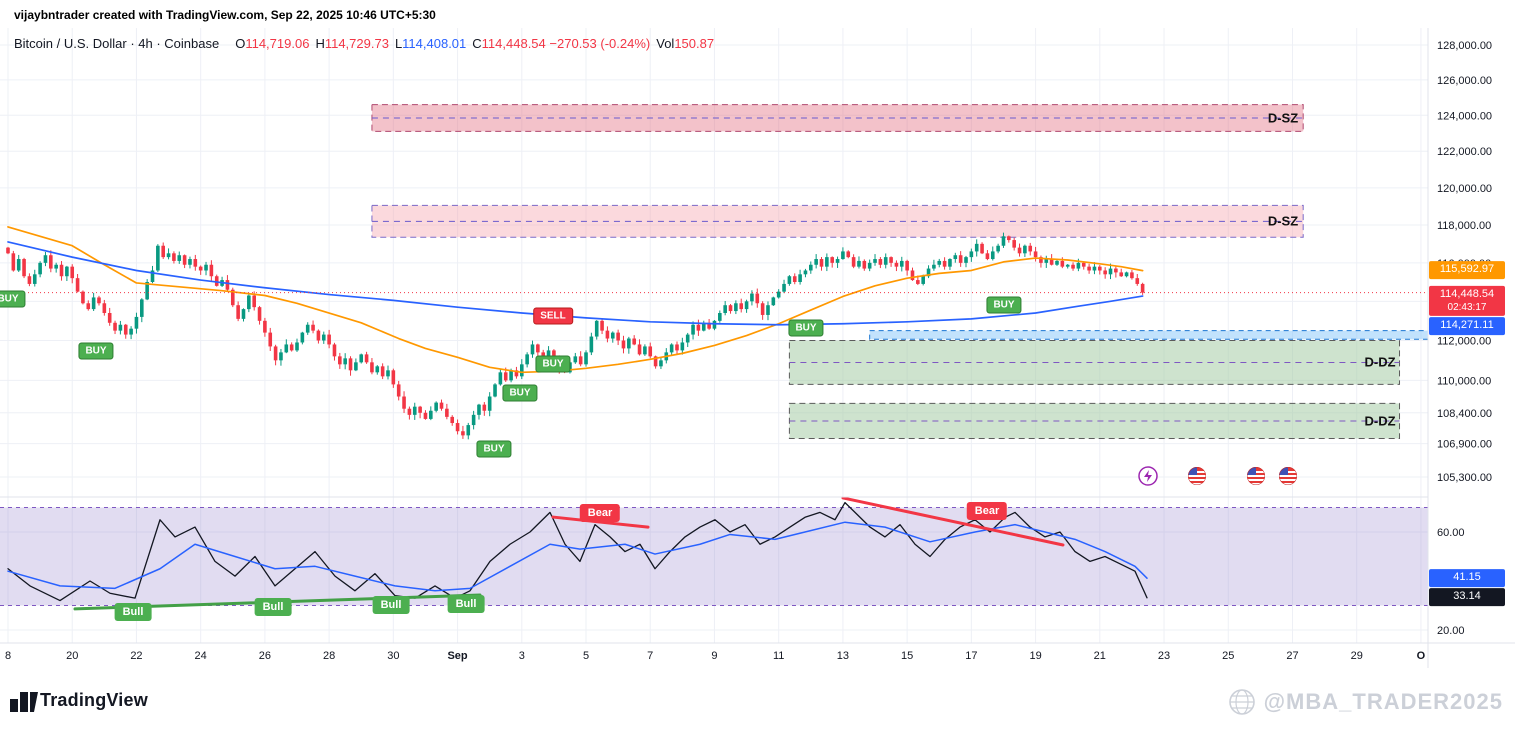 The width and height of the screenshot is (1515, 729). Describe the element at coordinates (1357, 656) in the screenshot. I see `x-axis-label: 29` at that location.